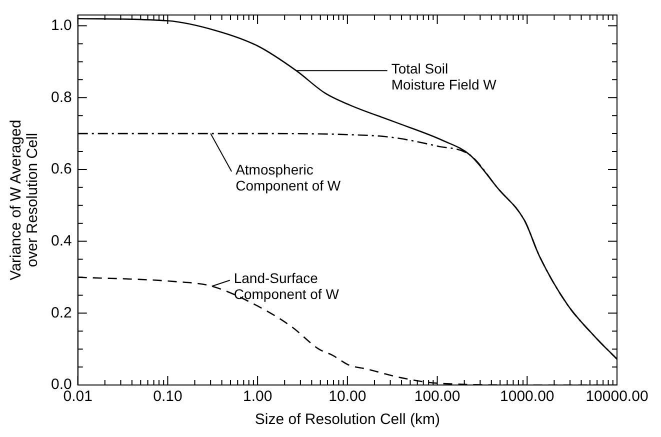 The height and width of the screenshot is (437, 661). Describe the element at coordinates (61, 25) in the screenshot. I see `y-tick-label: 1.0` at that location.